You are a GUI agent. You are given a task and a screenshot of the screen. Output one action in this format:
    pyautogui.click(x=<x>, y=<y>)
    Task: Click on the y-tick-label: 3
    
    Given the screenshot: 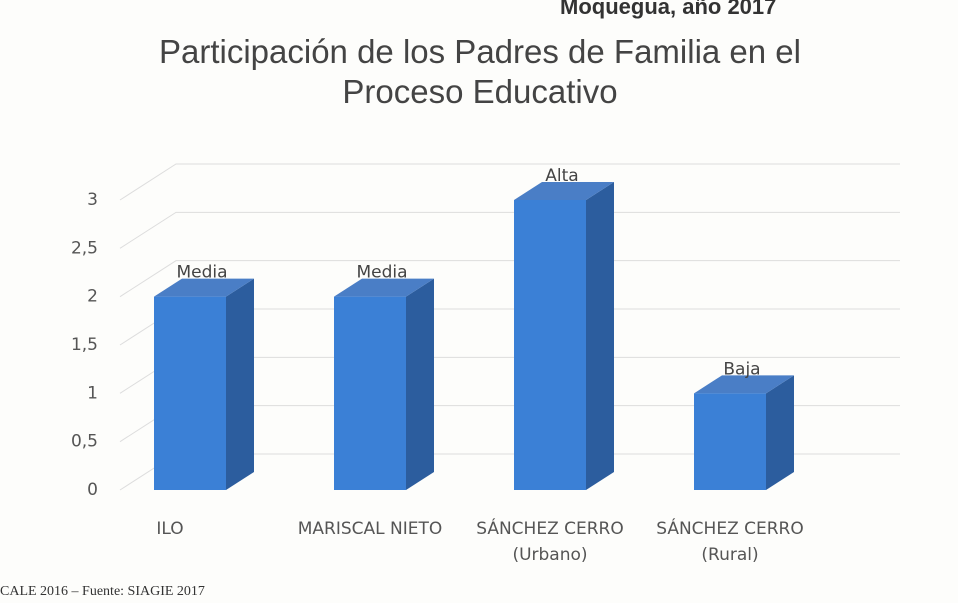 What is the action you would take?
    pyautogui.click(x=92, y=200)
    